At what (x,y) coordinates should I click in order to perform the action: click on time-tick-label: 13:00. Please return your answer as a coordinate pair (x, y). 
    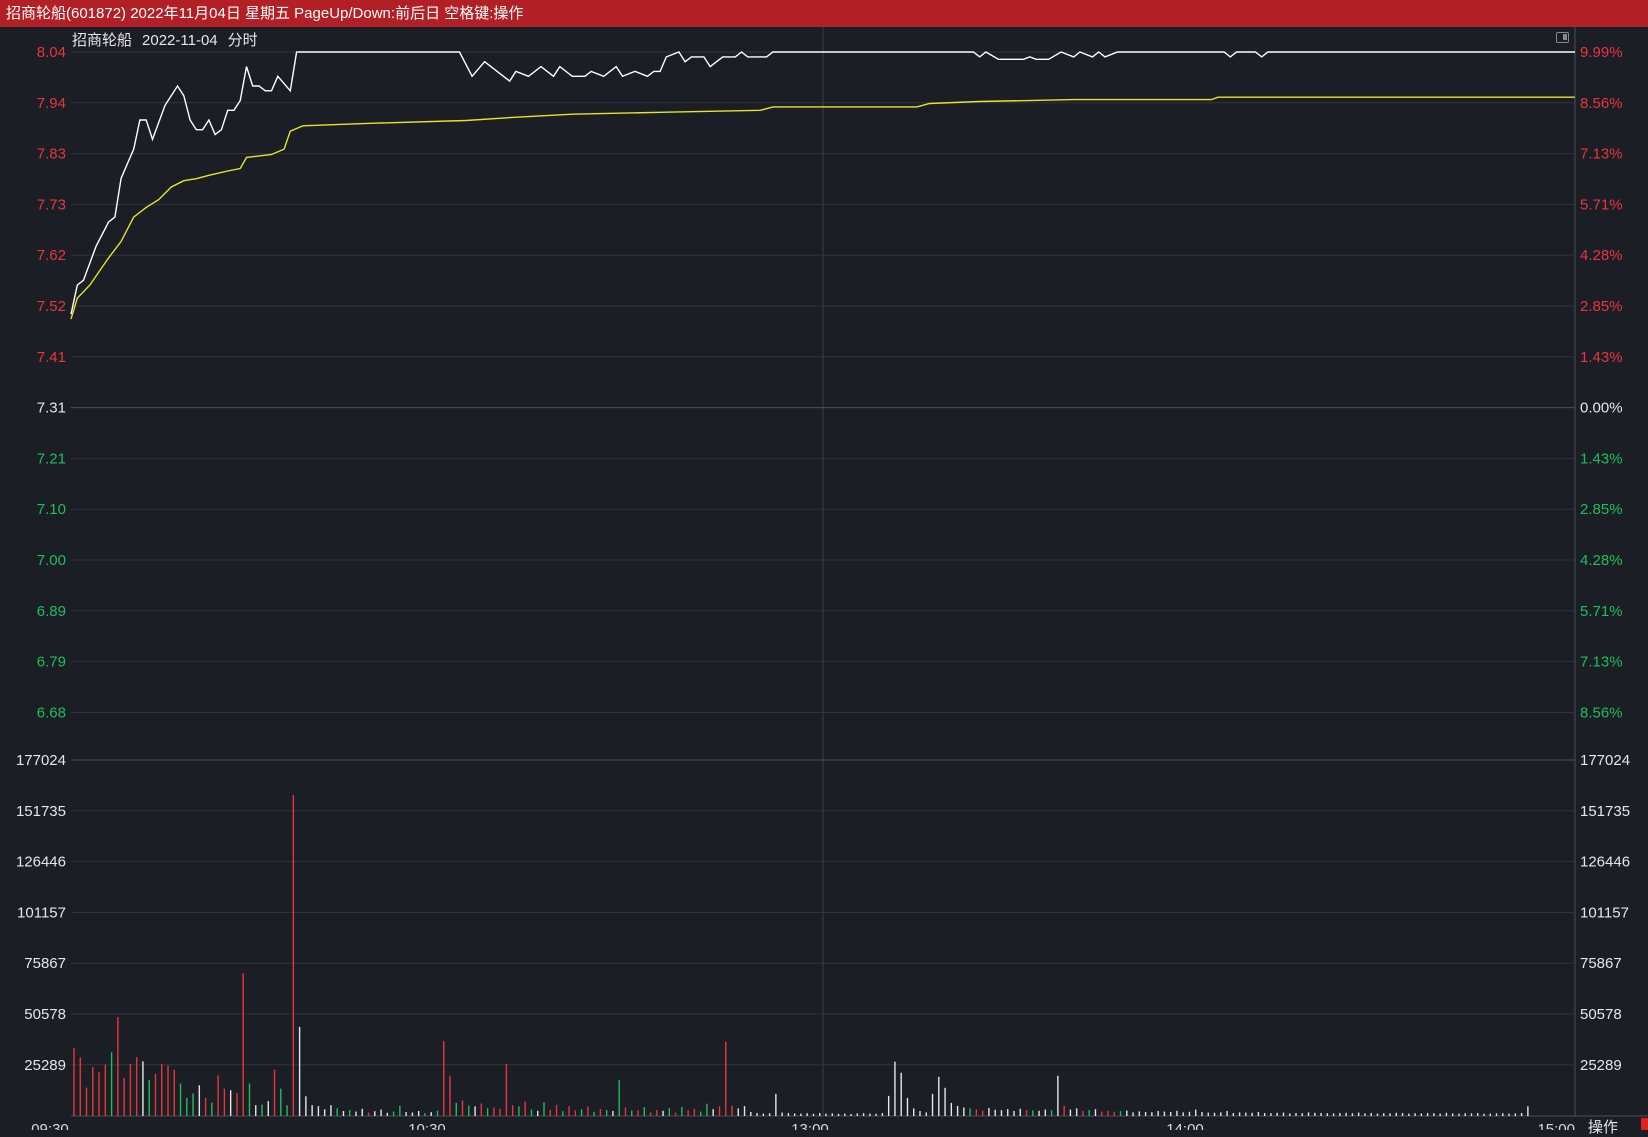
    Looking at the image, I should click on (810, 1125).